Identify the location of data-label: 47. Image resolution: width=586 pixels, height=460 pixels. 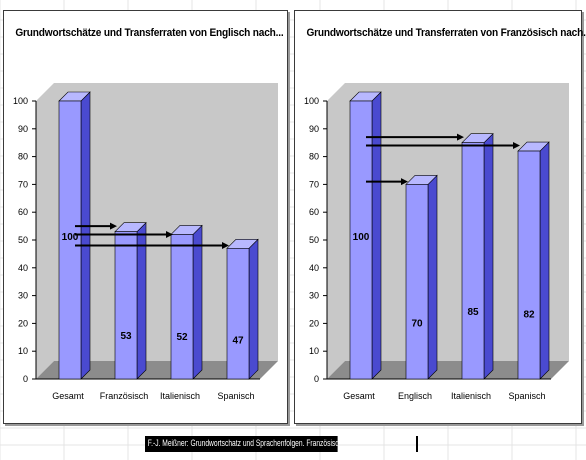
(238, 341).